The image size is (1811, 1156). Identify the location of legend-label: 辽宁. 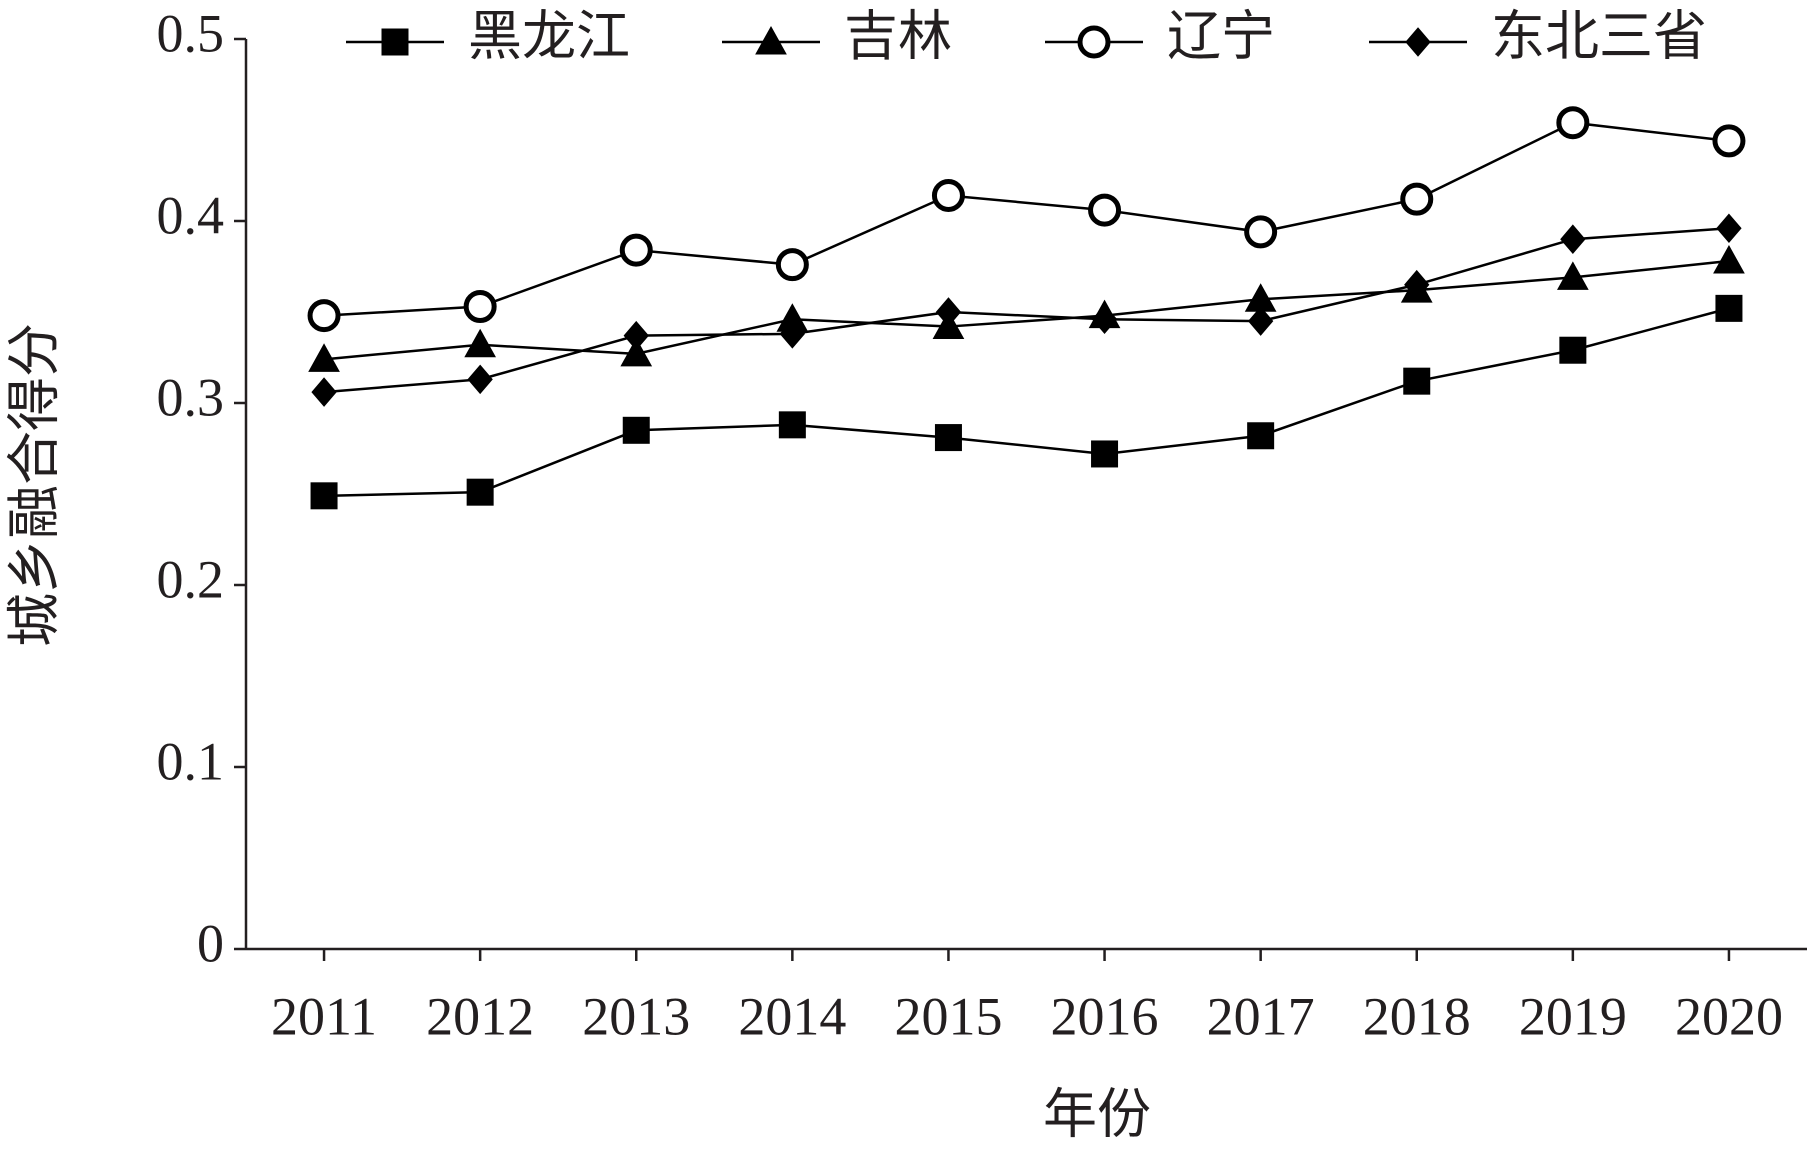
(1221, 36).